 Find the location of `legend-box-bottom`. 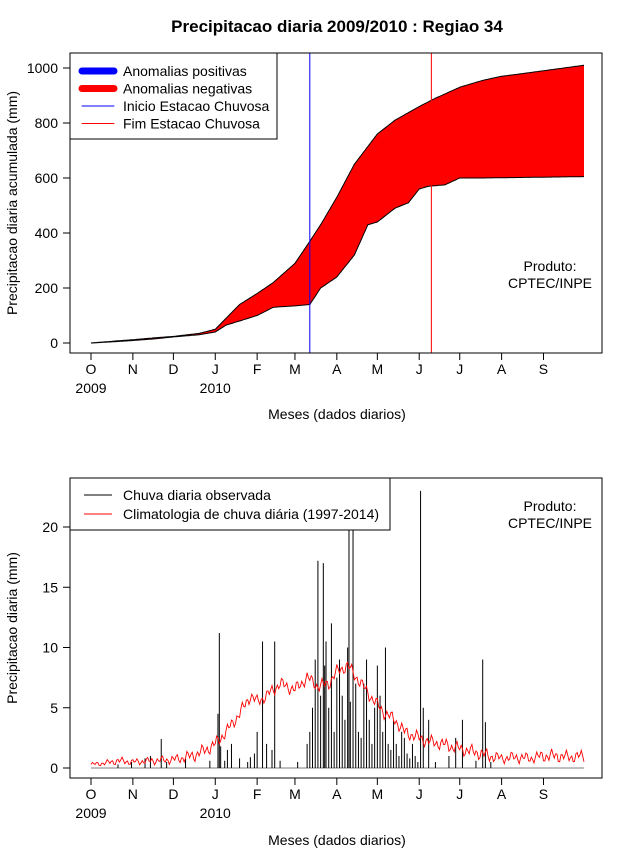

legend-box-bottom is located at coordinates (230, 504).